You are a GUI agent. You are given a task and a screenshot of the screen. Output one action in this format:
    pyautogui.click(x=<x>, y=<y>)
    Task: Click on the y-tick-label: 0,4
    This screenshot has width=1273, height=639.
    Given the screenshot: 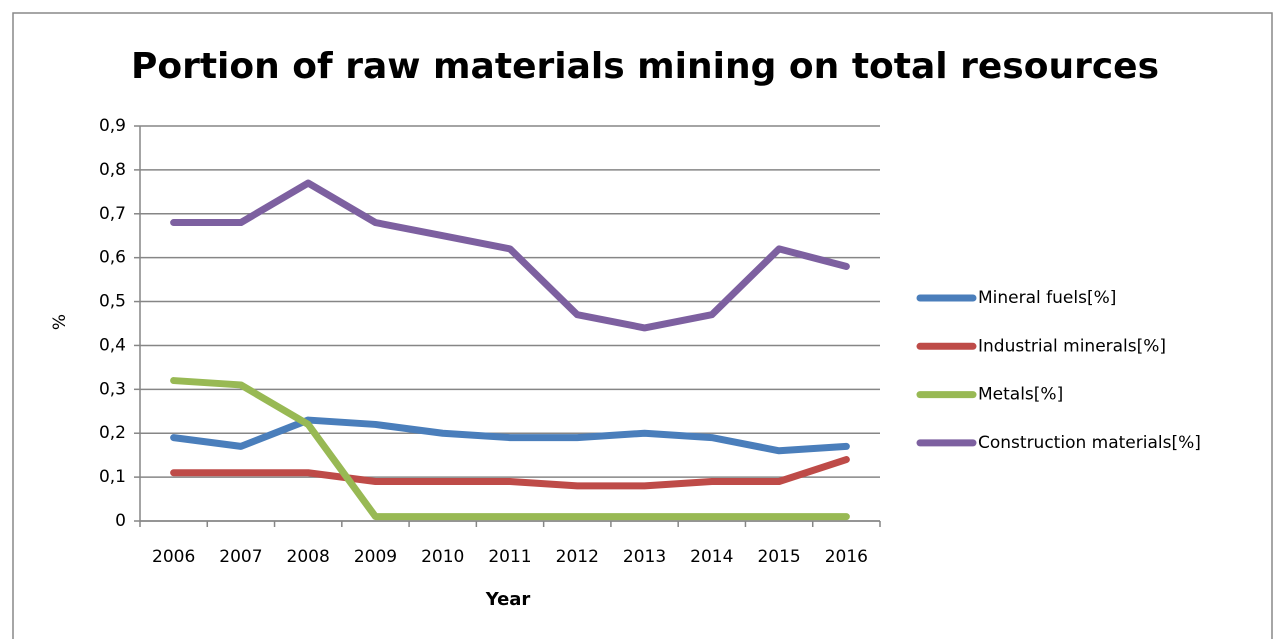 What is the action you would take?
    pyautogui.click(x=112, y=345)
    